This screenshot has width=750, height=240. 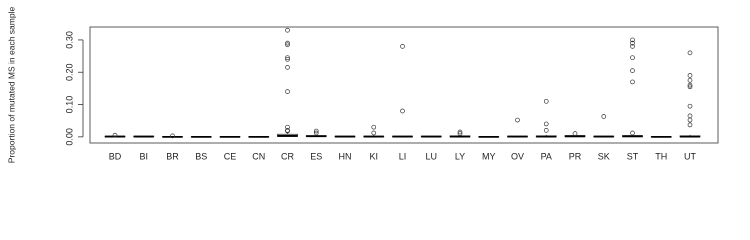 I want to click on x-tick-label: LI, so click(x=403, y=156).